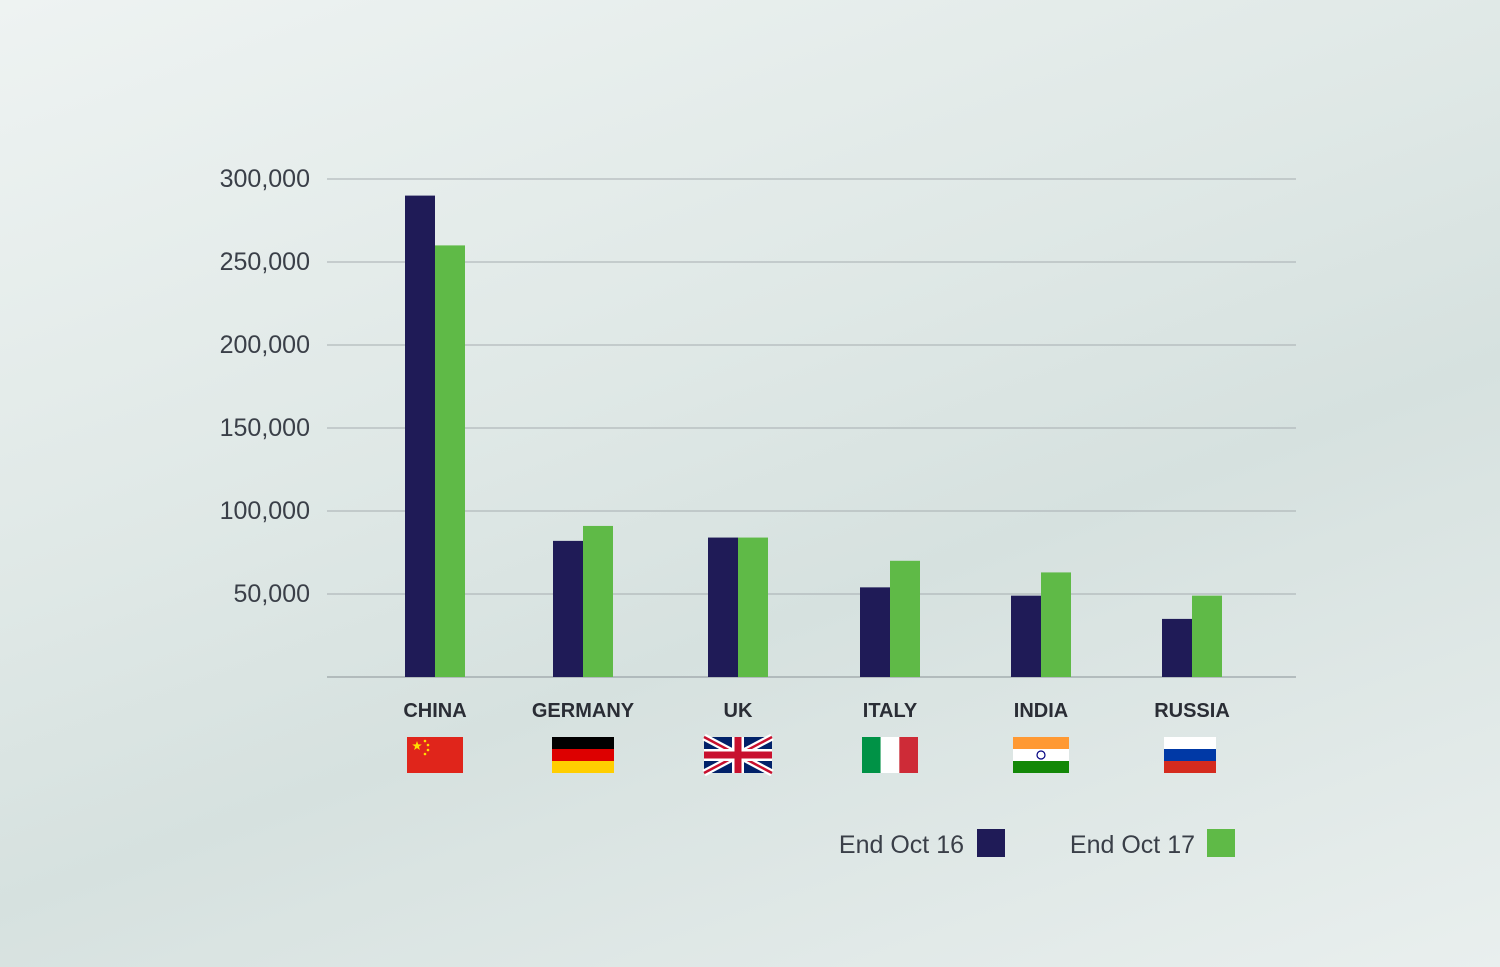 This screenshot has width=1500, height=967. What do you see at coordinates (583, 711) in the screenshot?
I see `x-tick-label: GERMANY` at bounding box center [583, 711].